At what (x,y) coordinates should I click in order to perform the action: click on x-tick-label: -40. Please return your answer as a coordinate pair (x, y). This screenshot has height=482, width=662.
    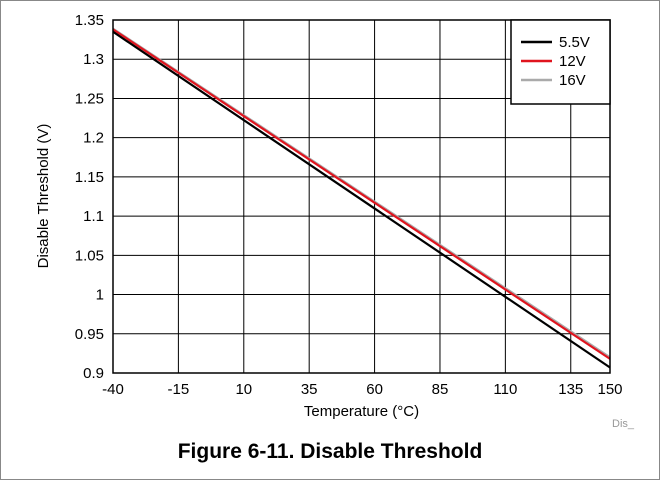
    Looking at the image, I should click on (113, 389).